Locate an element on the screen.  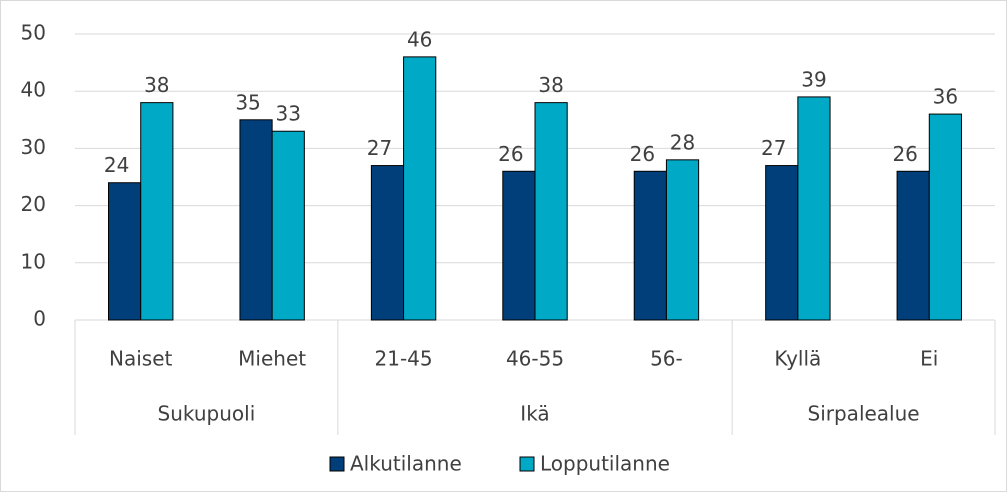
y-tick-label: 30 is located at coordinates (33, 147).